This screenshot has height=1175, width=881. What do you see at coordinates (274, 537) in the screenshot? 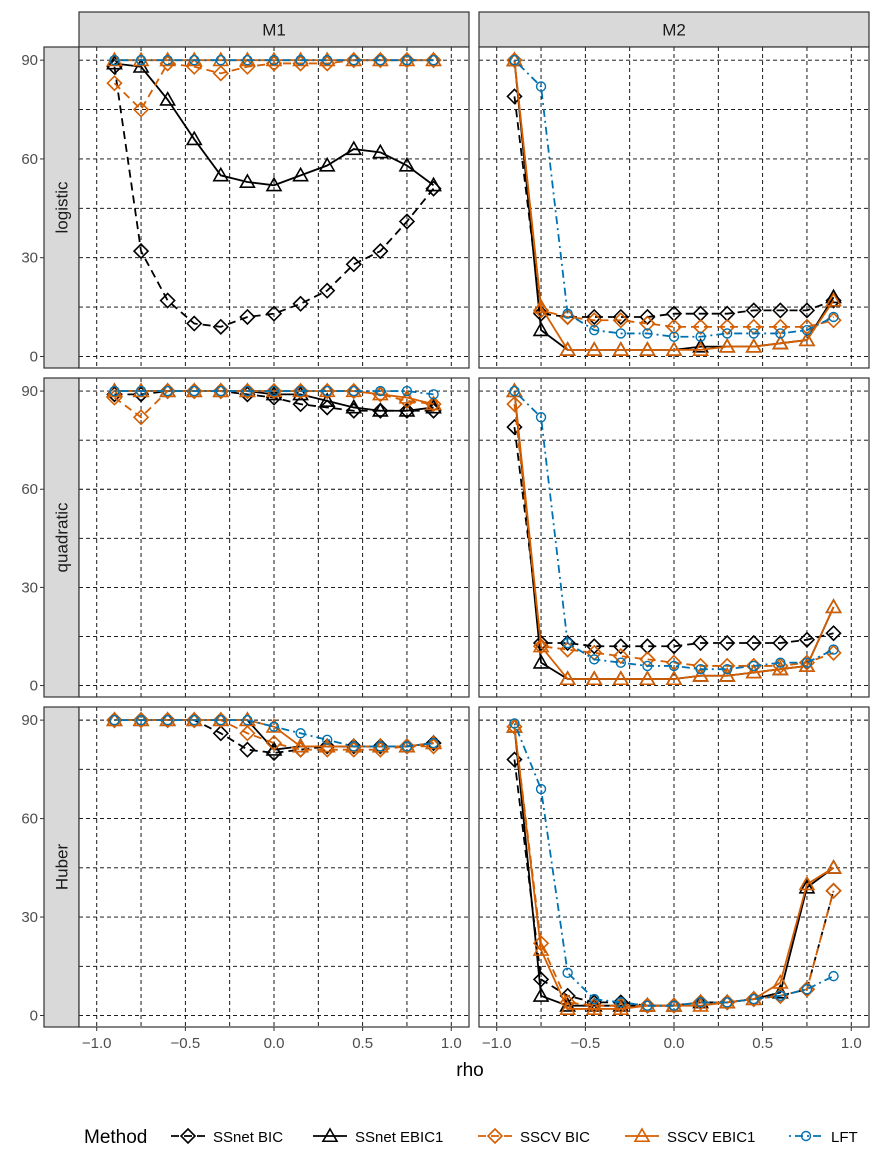
I see `panel-border` at bounding box center [274, 537].